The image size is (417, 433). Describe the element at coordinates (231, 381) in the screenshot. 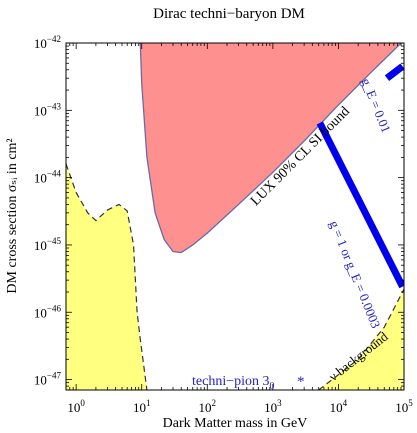

I see `techni-pion-text: techni−pion 3` at that location.